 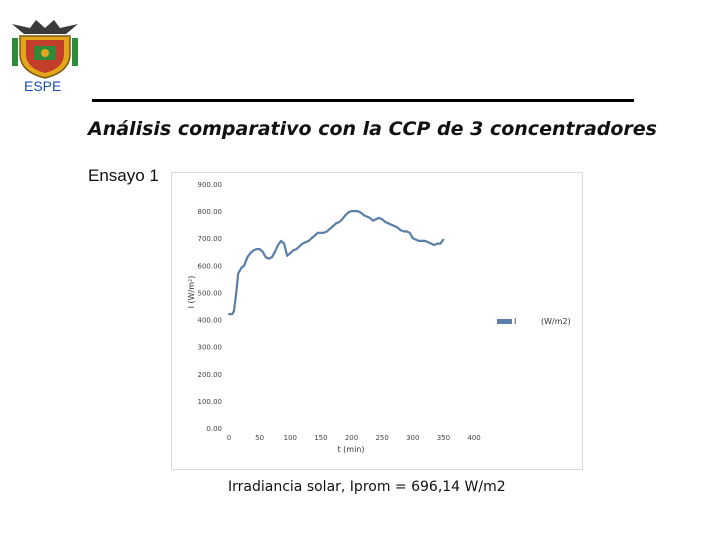 What do you see at coordinates (363, 100) in the screenshot?
I see `title-rule` at bounding box center [363, 100].